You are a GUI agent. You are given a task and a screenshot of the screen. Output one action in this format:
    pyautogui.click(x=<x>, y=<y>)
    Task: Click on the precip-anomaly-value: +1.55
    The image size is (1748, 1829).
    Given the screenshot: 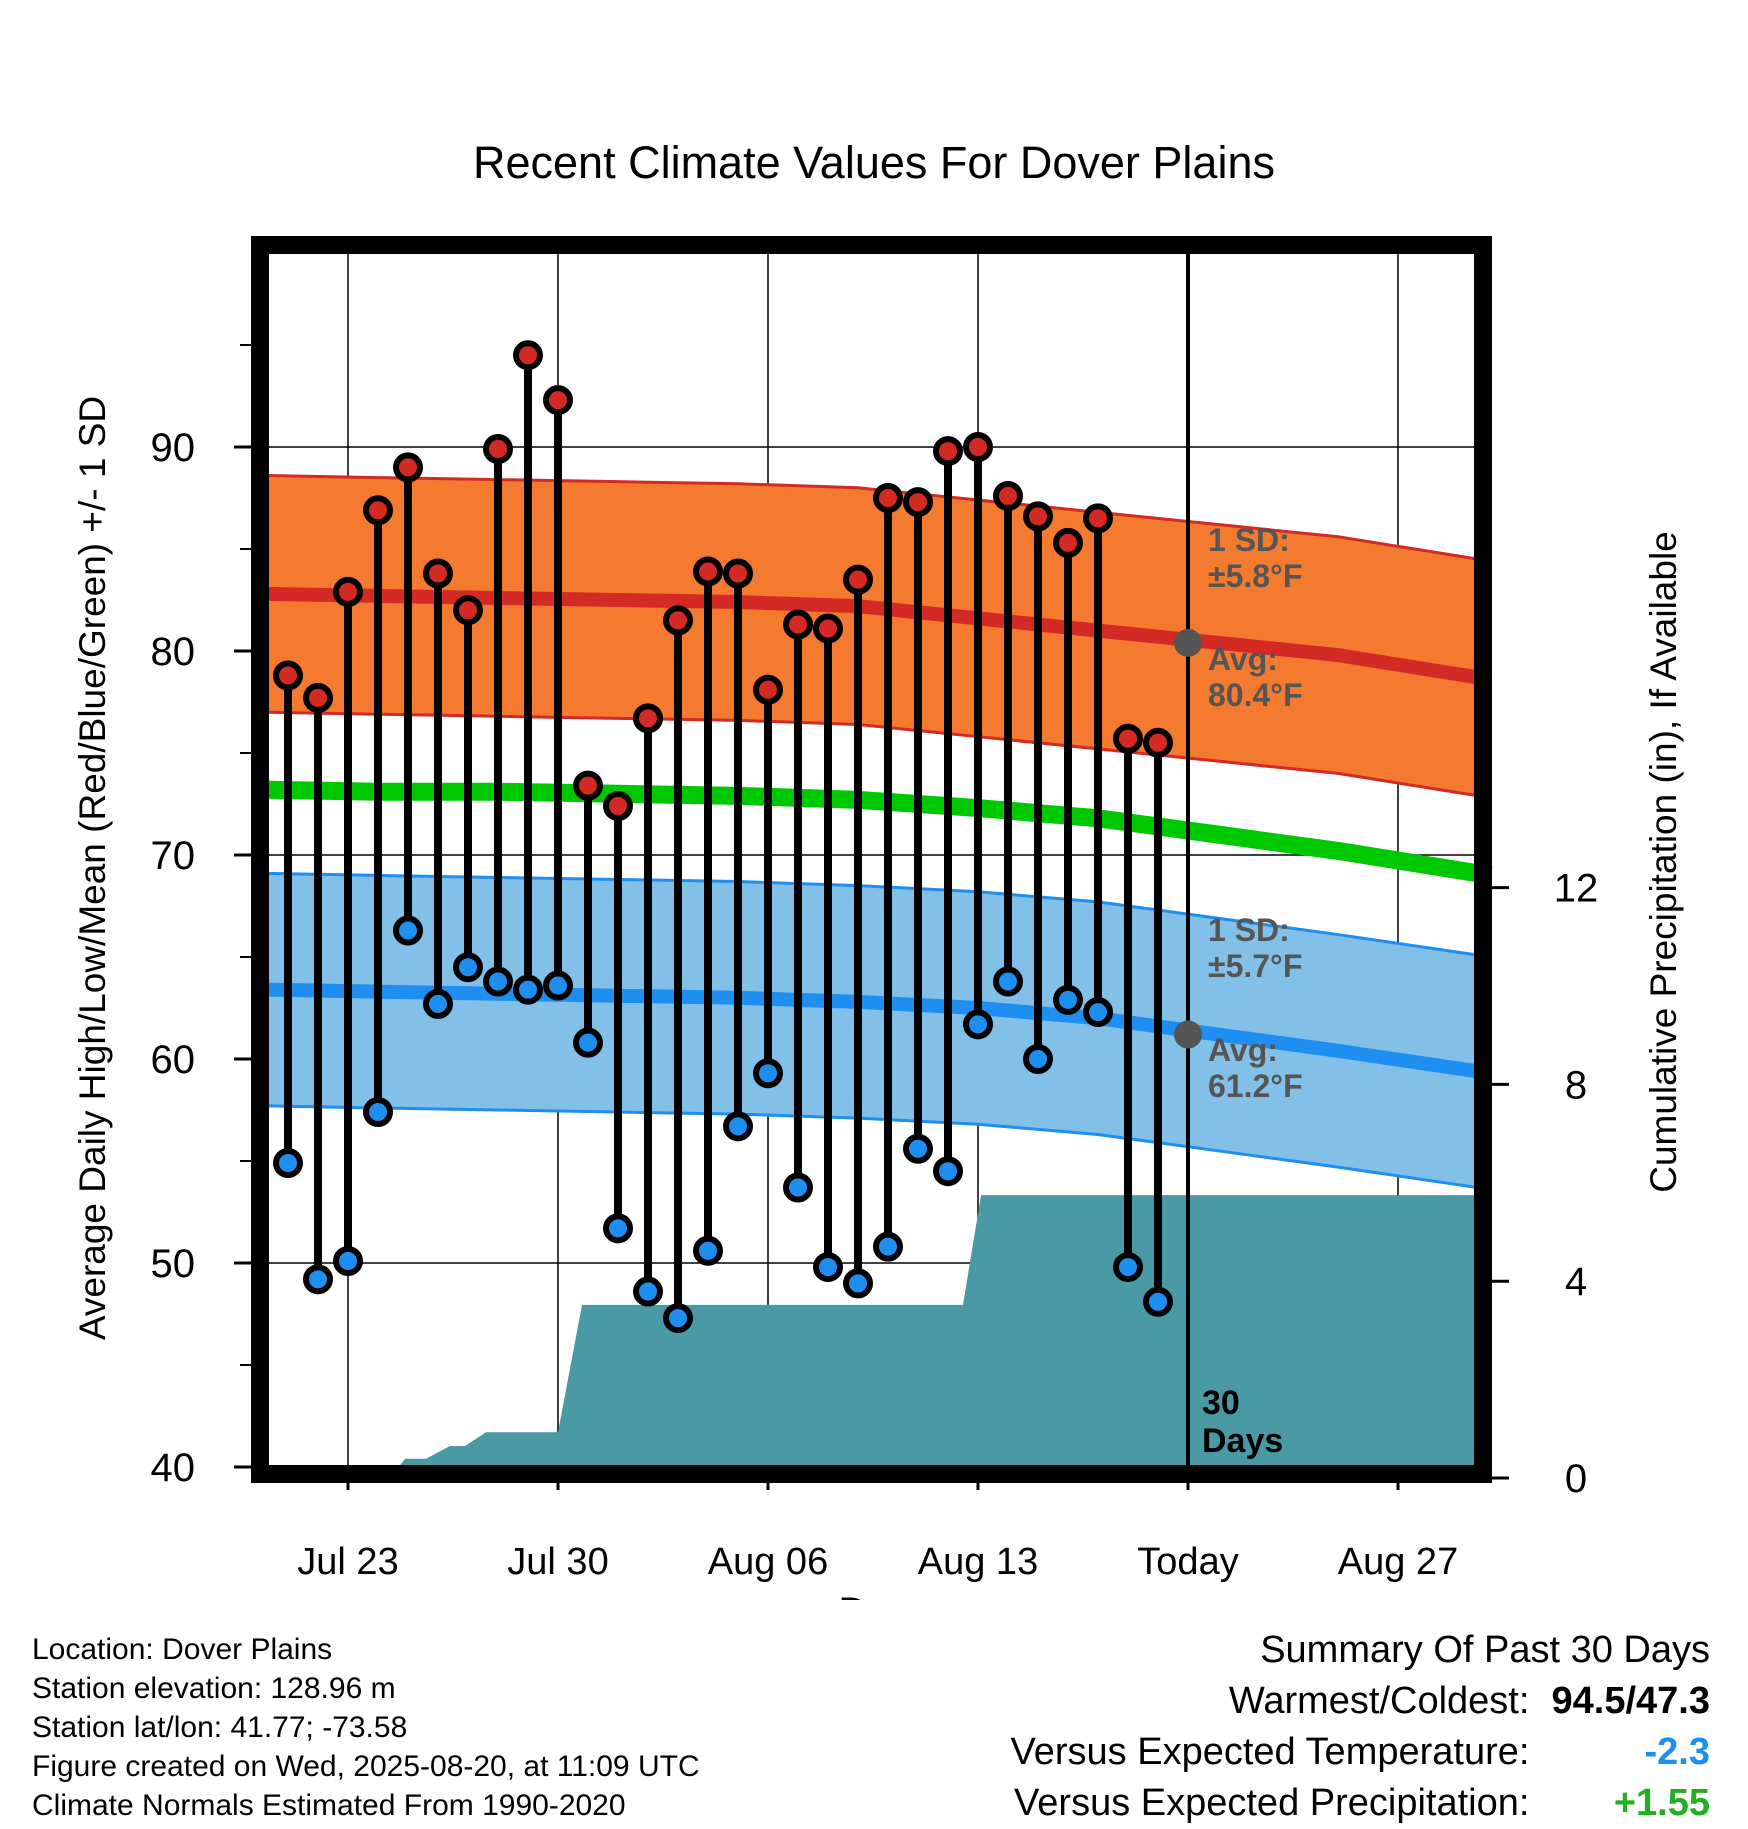 What is the action you would take?
    pyautogui.click(x=1661, y=1803)
    